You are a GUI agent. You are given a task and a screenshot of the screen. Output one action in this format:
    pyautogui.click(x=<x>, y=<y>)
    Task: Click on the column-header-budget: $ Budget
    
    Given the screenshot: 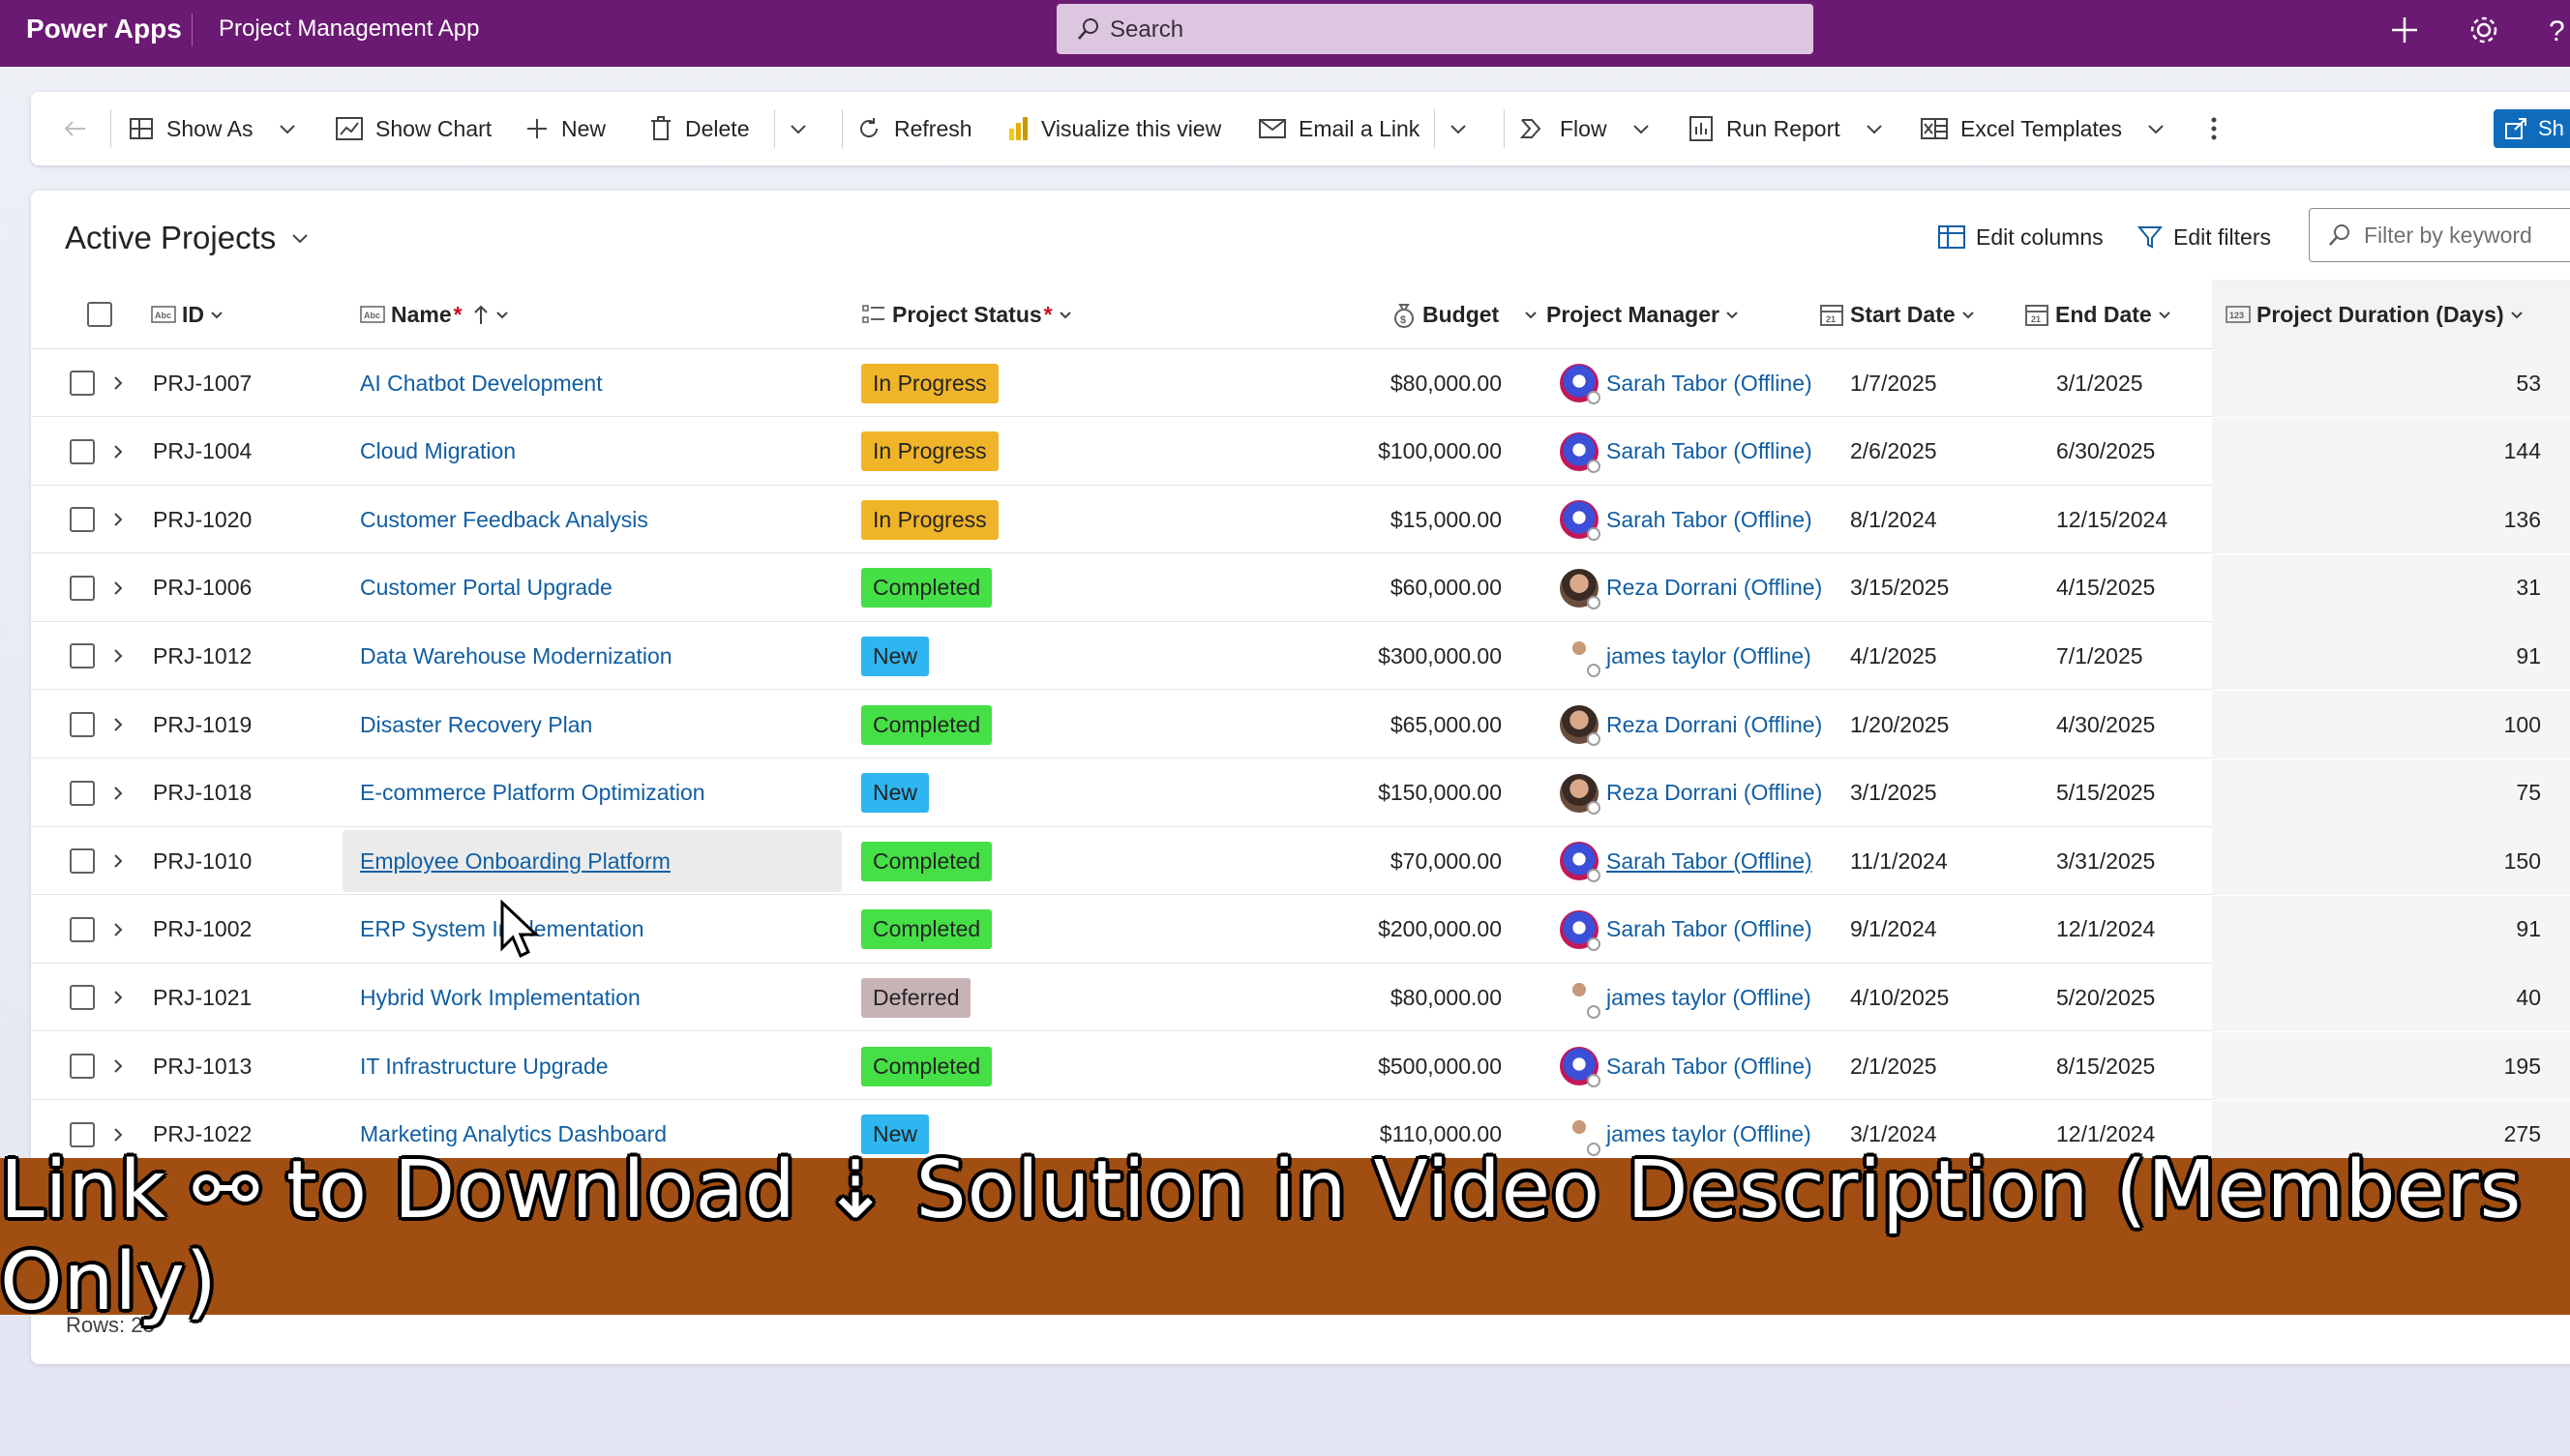 What is the action you would take?
    pyautogui.click(x=1465, y=314)
    